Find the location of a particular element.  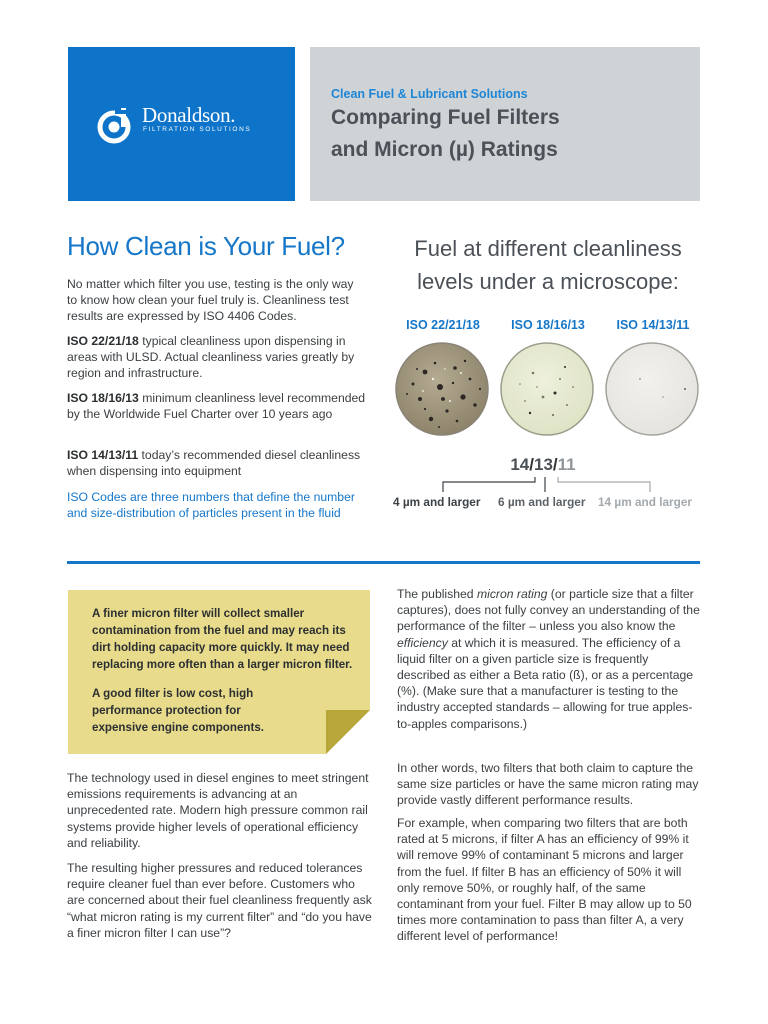

code-part-6um: 13 is located at coordinates (543, 464).